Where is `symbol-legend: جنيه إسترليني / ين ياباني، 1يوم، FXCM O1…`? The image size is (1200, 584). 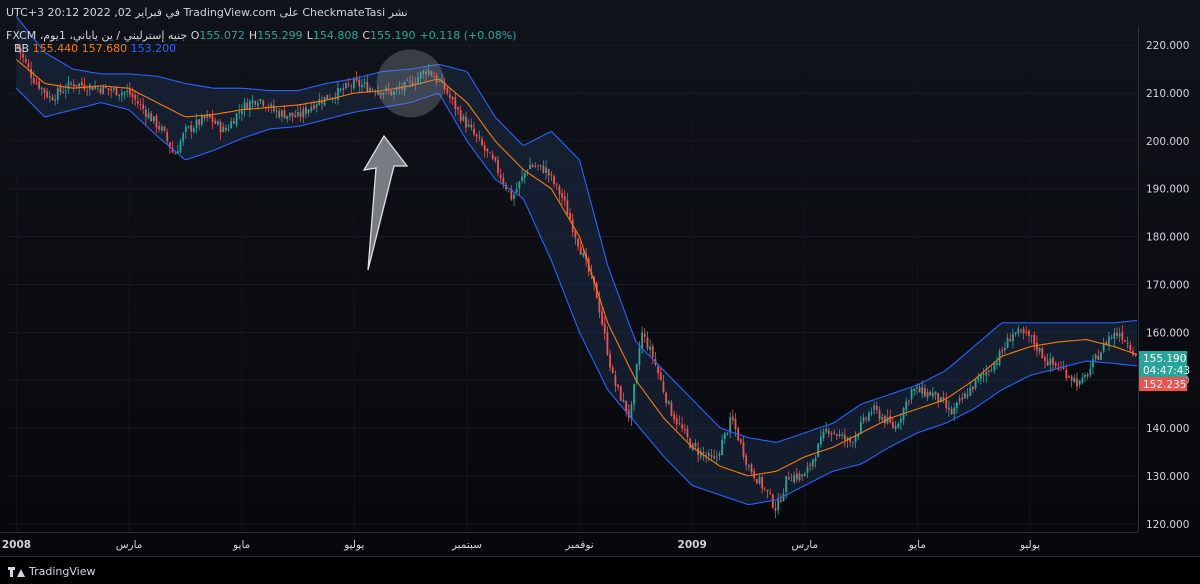
symbol-legend: جنيه إسترليني / ين ياباني، 1يوم، FXCM O1… is located at coordinates (263, 35).